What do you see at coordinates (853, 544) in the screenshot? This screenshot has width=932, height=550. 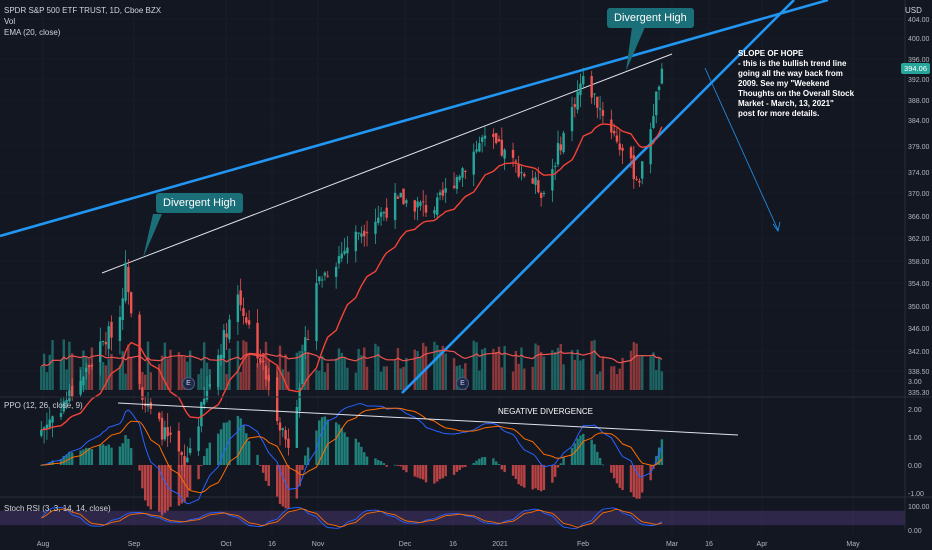 I see `time-tick-label: May` at bounding box center [853, 544].